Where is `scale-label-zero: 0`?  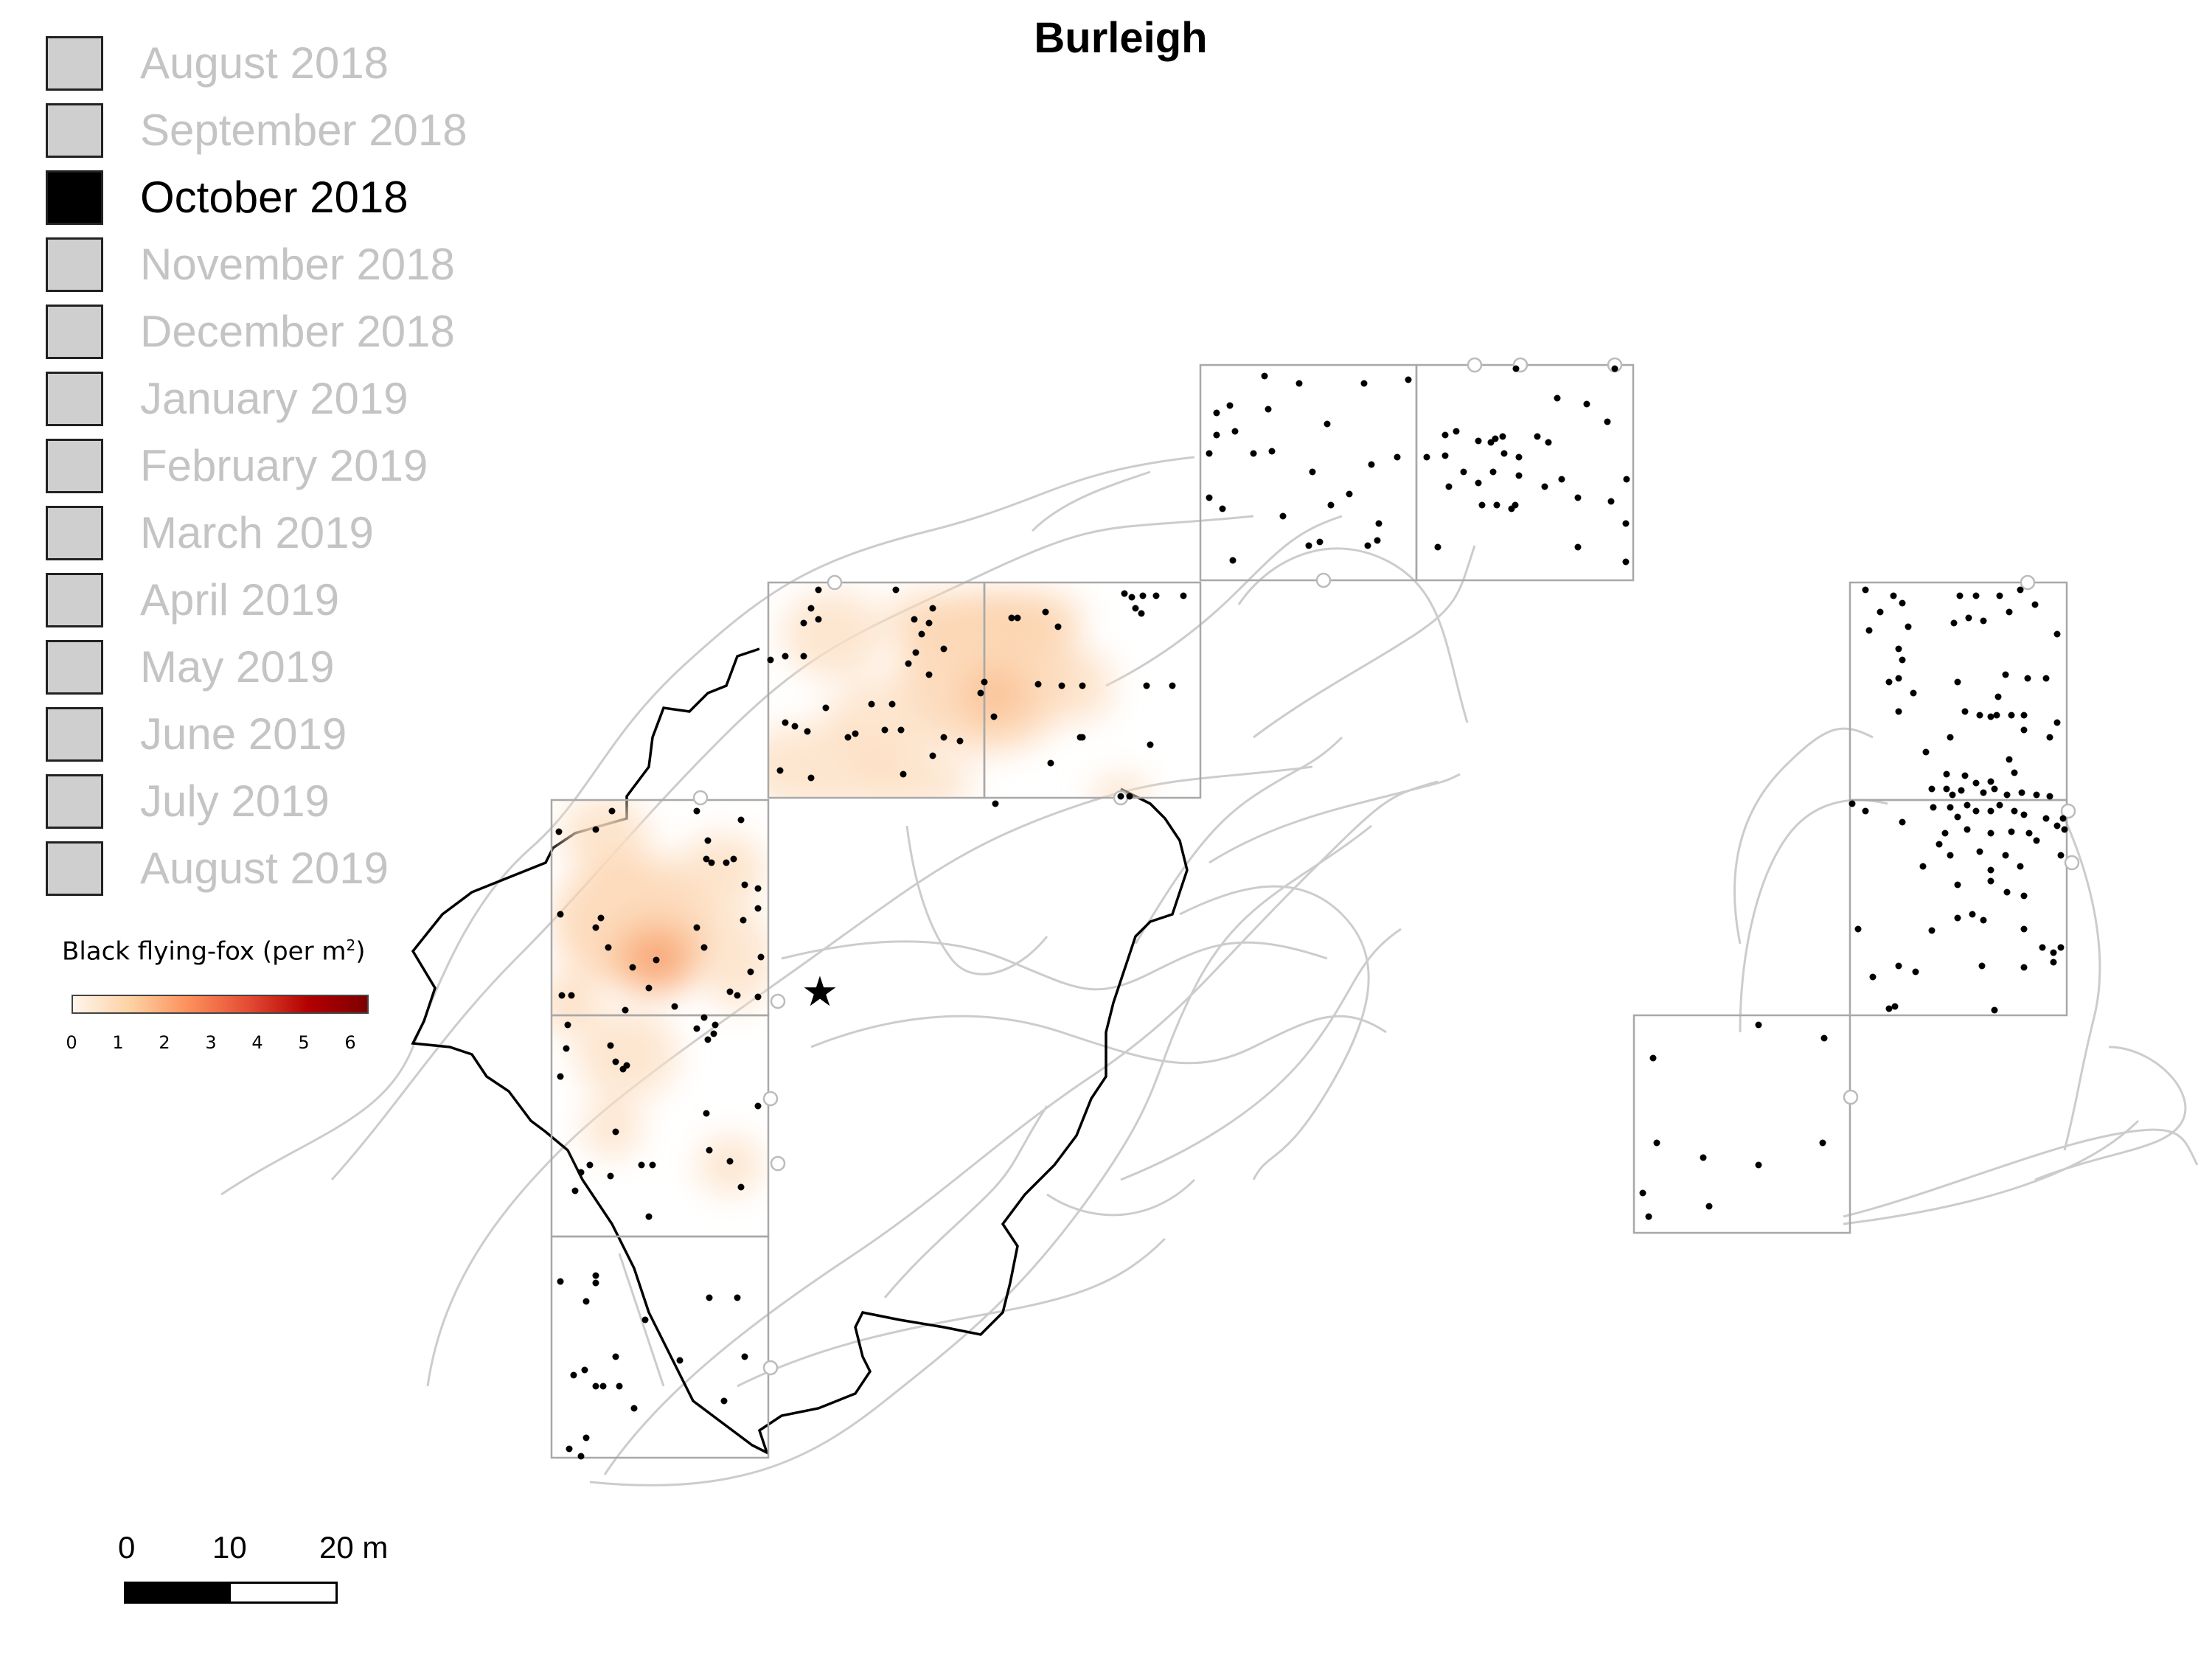
scale-label-zero: 0 is located at coordinates (127, 1547).